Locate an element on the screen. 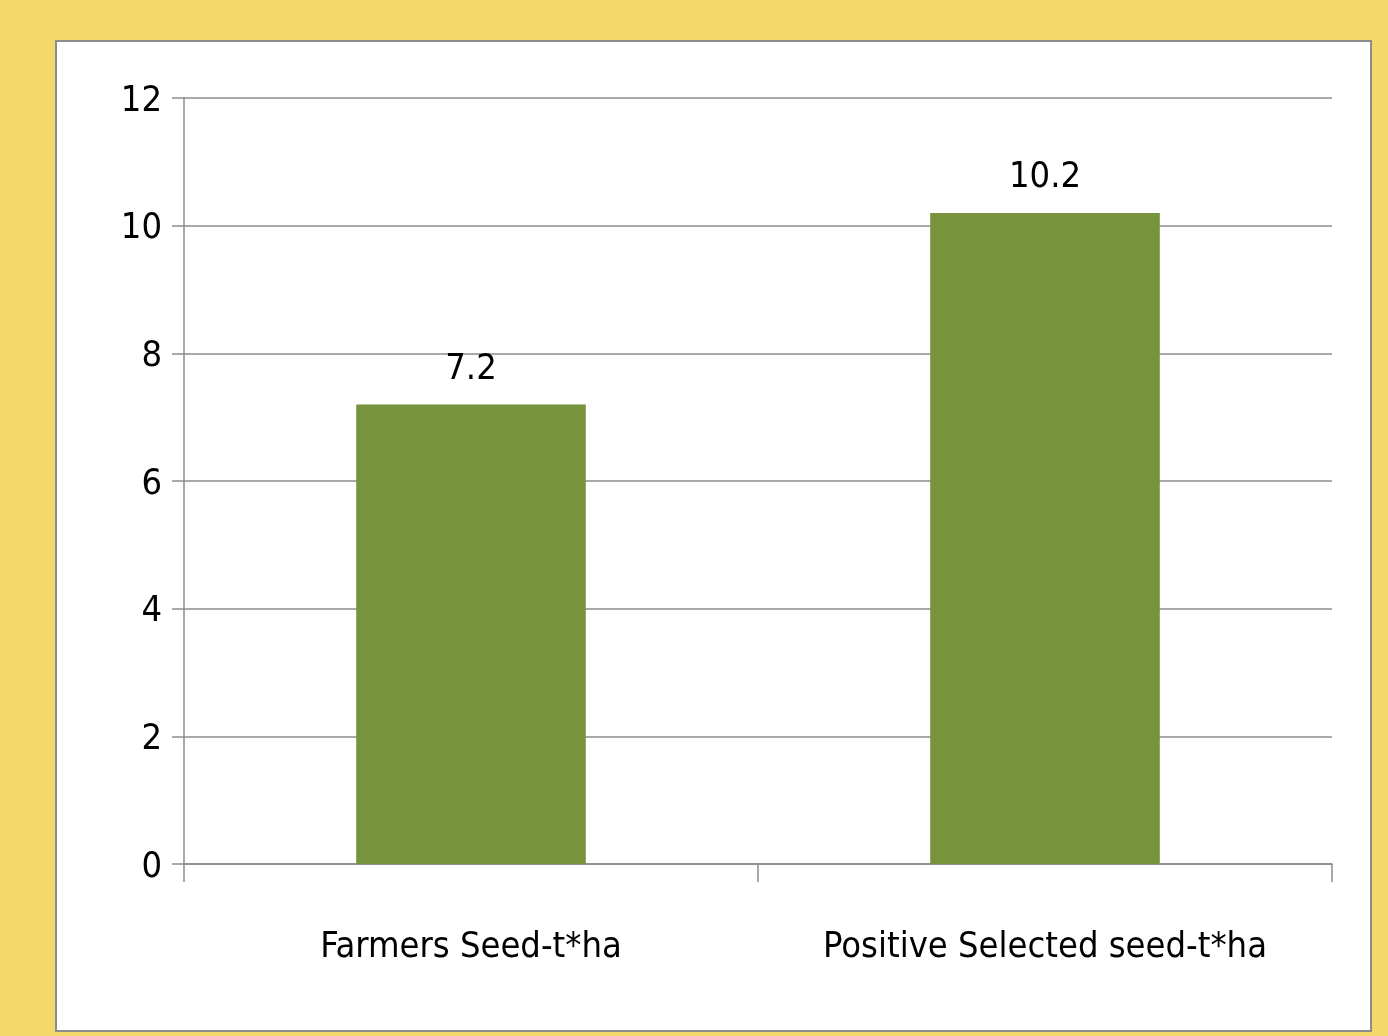  y-tick-label: 6 is located at coordinates (151, 481).